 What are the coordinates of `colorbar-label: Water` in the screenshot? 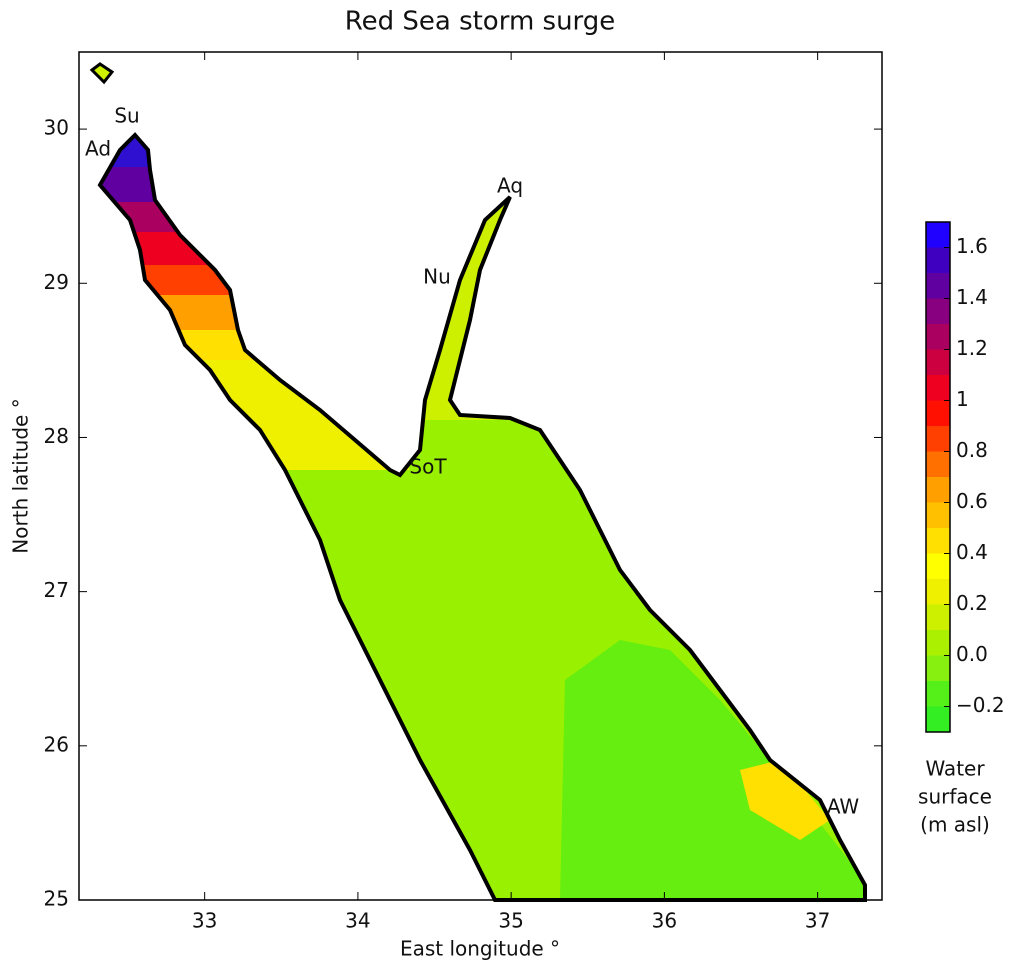 It's located at (955, 769).